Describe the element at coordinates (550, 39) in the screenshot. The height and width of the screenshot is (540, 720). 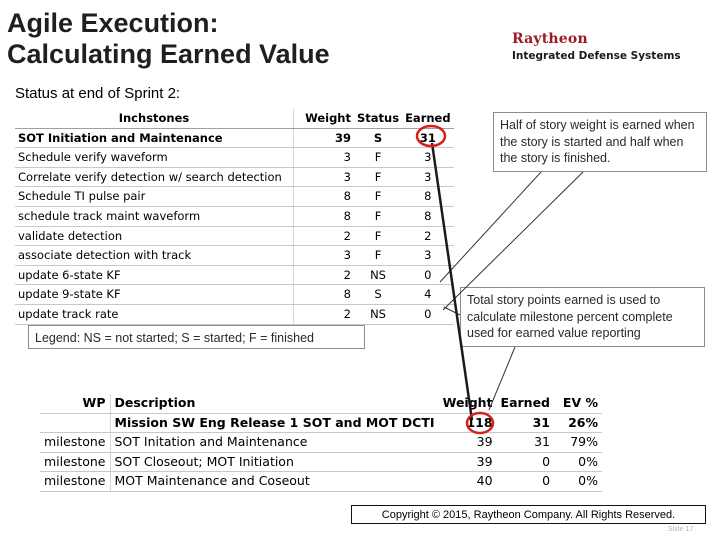
I see `logo-name: Raytheon` at that location.